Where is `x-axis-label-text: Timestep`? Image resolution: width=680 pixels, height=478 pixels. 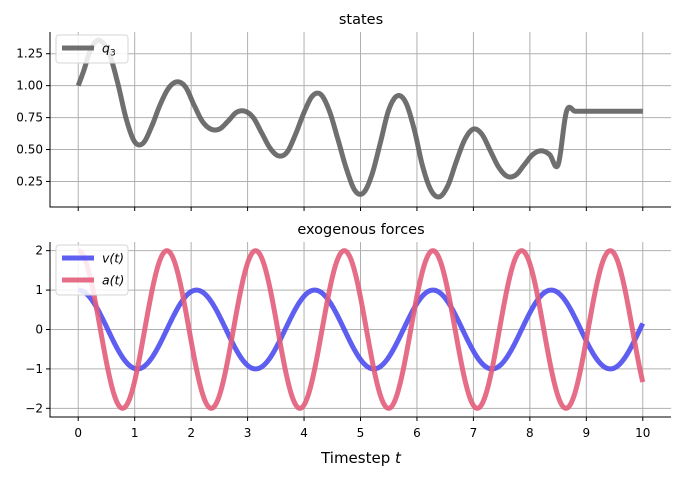
x-axis-label-text: Timestep is located at coordinates (355, 458).